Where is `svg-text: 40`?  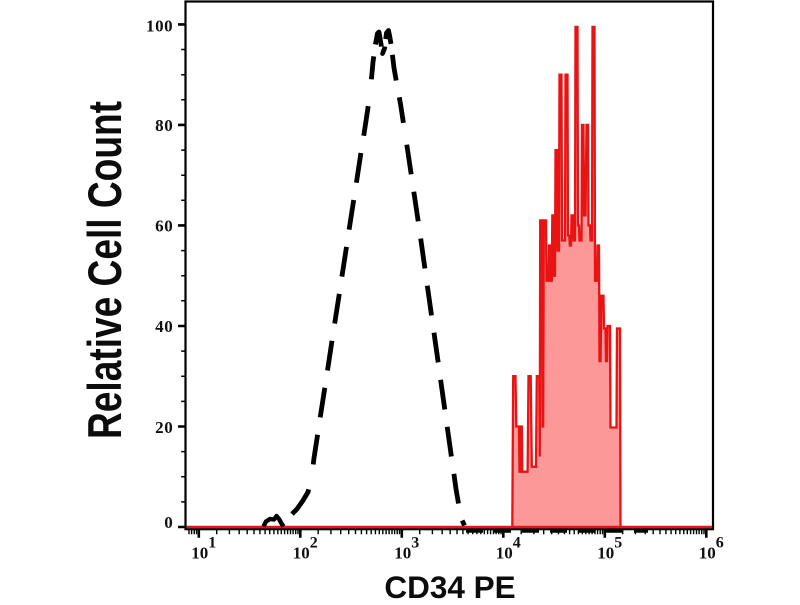
svg-text: 40 is located at coordinates (164, 326).